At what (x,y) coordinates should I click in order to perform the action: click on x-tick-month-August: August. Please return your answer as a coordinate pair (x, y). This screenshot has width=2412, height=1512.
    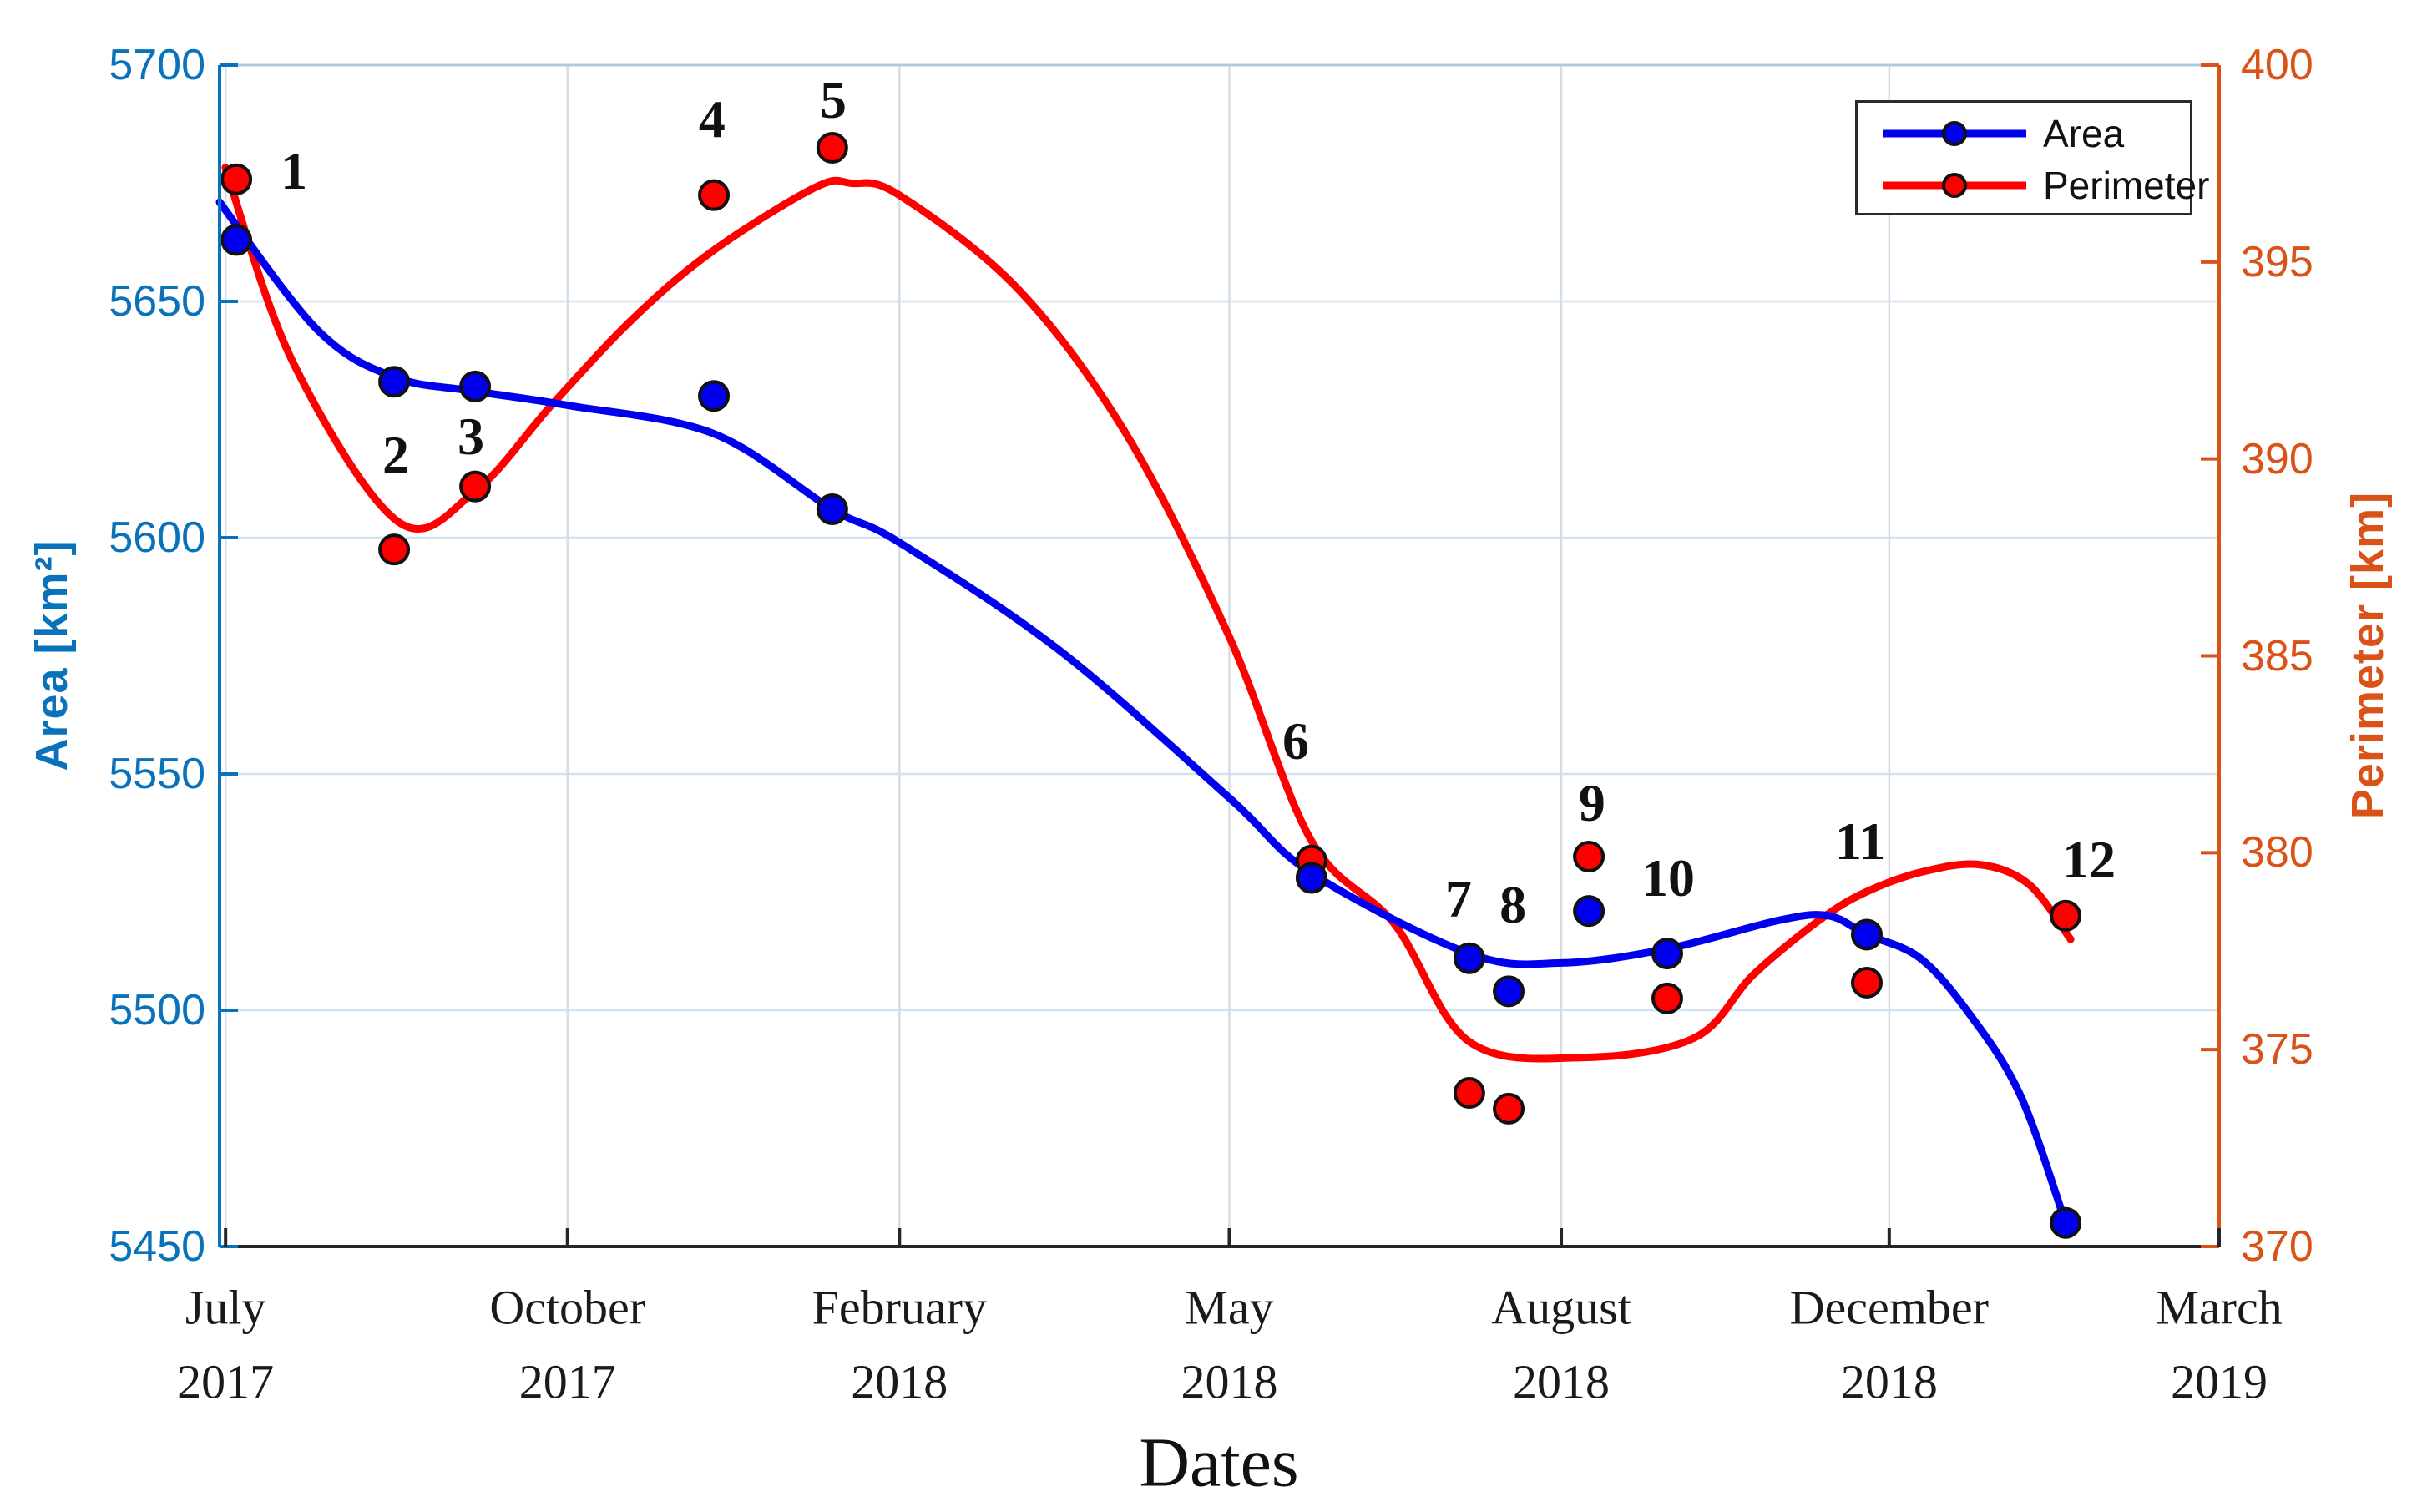
    Looking at the image, I should click on (1561, 1307).